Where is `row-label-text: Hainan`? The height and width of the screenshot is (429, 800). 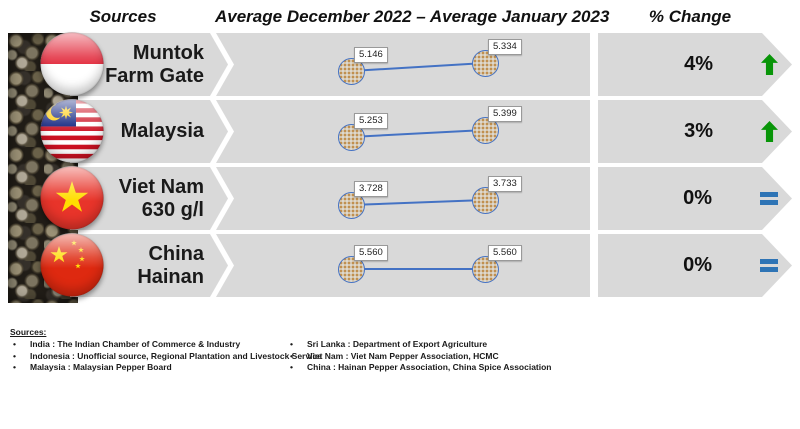 row-label-text: Hainan is located at coordinates (170, 276).